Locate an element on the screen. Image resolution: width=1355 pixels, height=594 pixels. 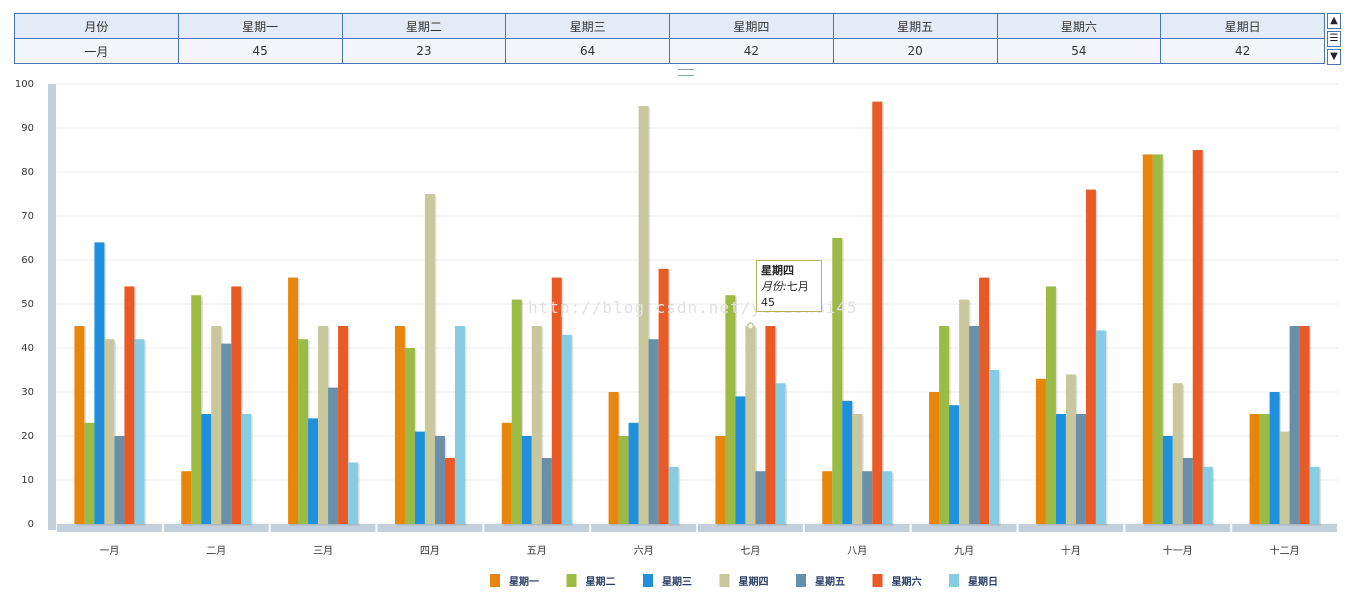
legend-item: 星期六 is located at coordinates (907, 581).